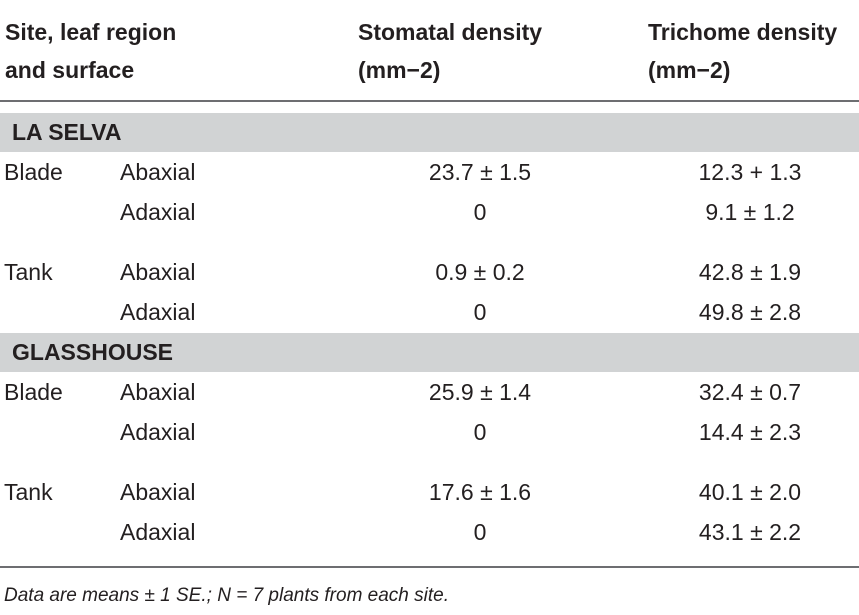  What do you see at coordinates (750, 492) in the screenshot?
I see `cell-trichome-density: 40.1 ± 2.0` at bounding box center [750, 492].